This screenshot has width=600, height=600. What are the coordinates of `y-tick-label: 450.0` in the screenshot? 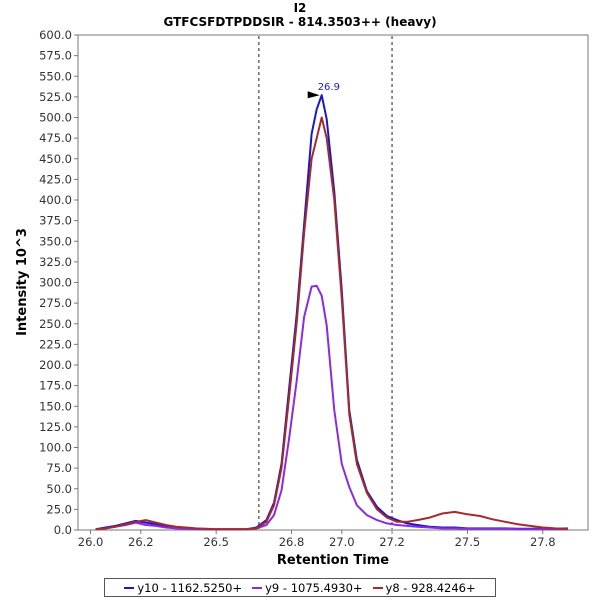 It's located at (55, 159).